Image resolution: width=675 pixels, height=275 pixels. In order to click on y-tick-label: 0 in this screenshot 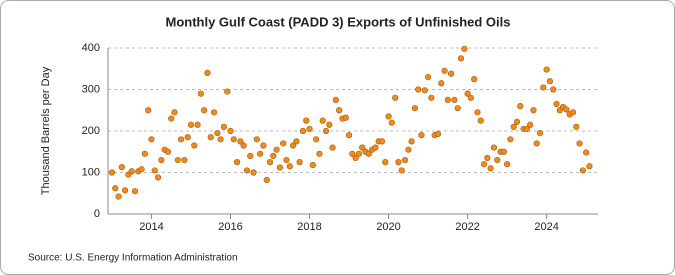, I will do `click(97, 214)`.